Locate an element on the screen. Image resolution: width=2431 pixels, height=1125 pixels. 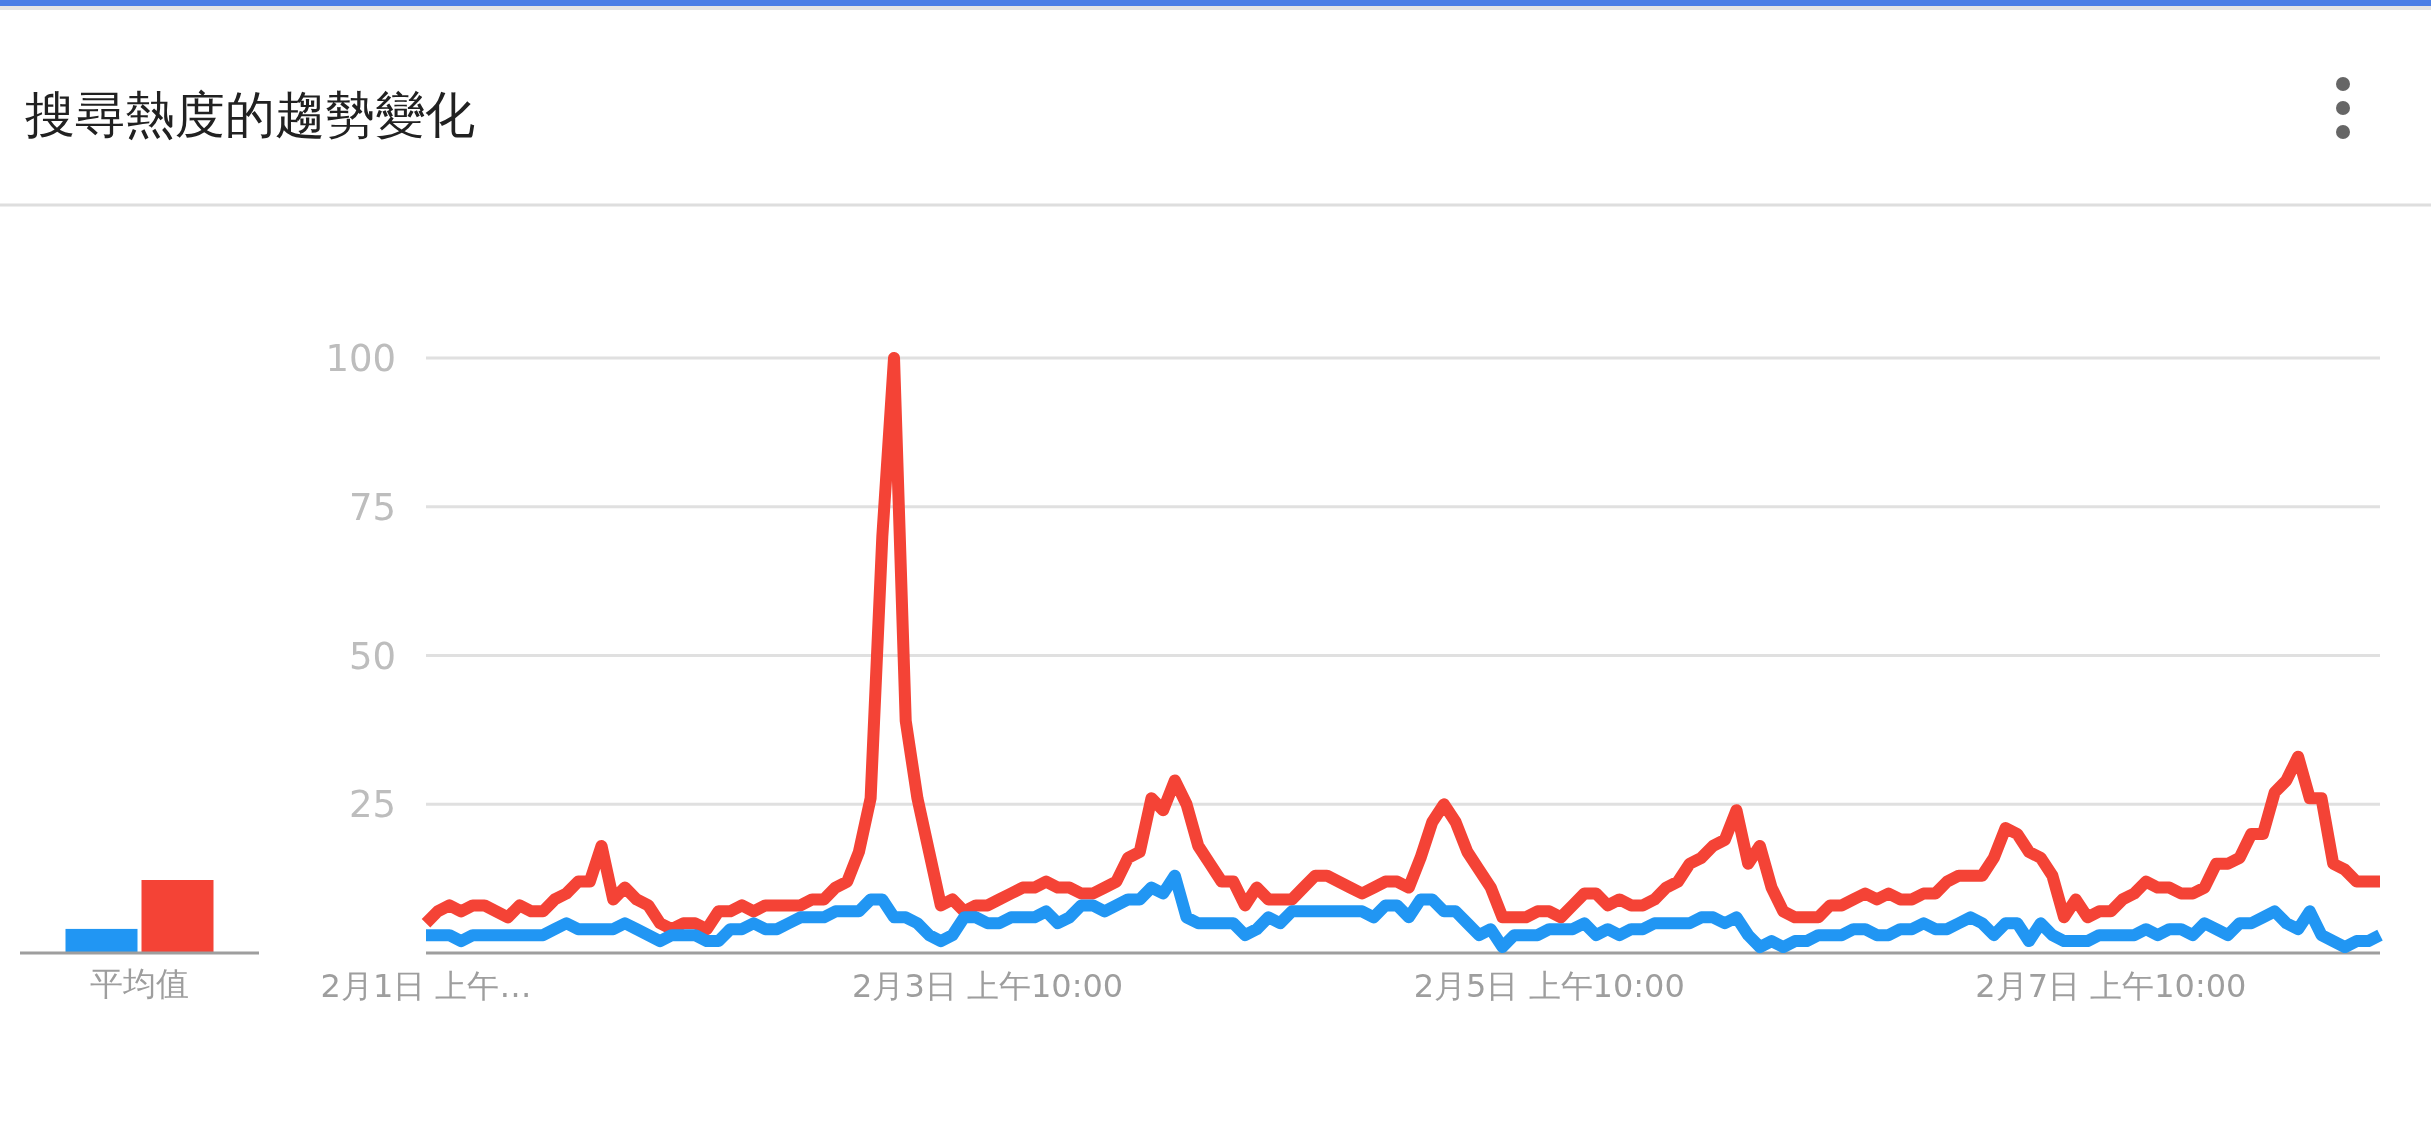
x-tick-label: 2月3日 上午10:00 is located at coordinates (988, 986).